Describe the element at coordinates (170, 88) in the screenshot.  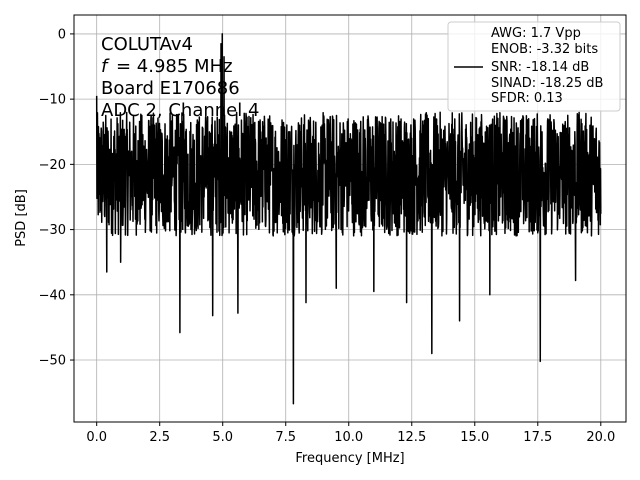
I see `annotation-line-3: Board E170686` at that location.